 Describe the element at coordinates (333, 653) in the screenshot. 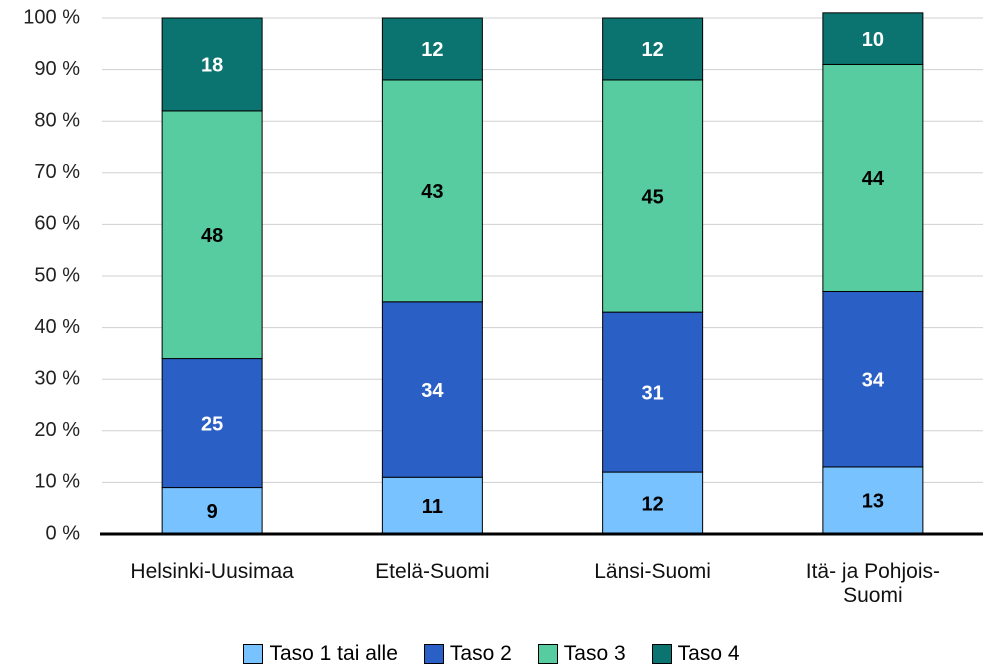

I see `legend-label: Taso 1 tai alle` at that location.